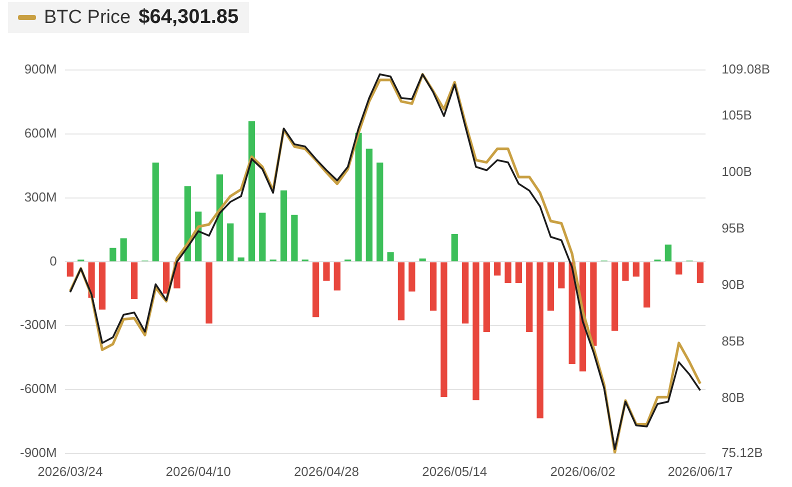 The image size is (792, 487). What do you see at coordinates (737, 172) in the screenshot?
I see `y2-tick-label: 100B` at bounding box center [737, 172].